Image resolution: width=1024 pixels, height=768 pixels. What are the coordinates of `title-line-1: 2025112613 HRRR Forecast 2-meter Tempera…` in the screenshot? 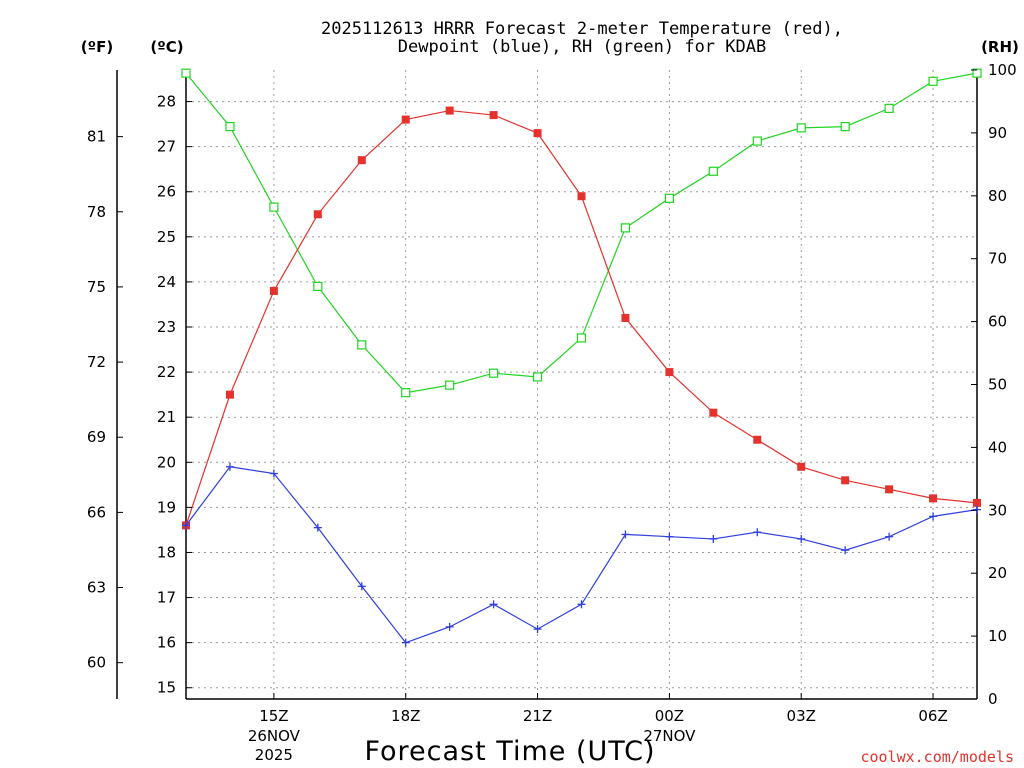 It's located at (582, 29).